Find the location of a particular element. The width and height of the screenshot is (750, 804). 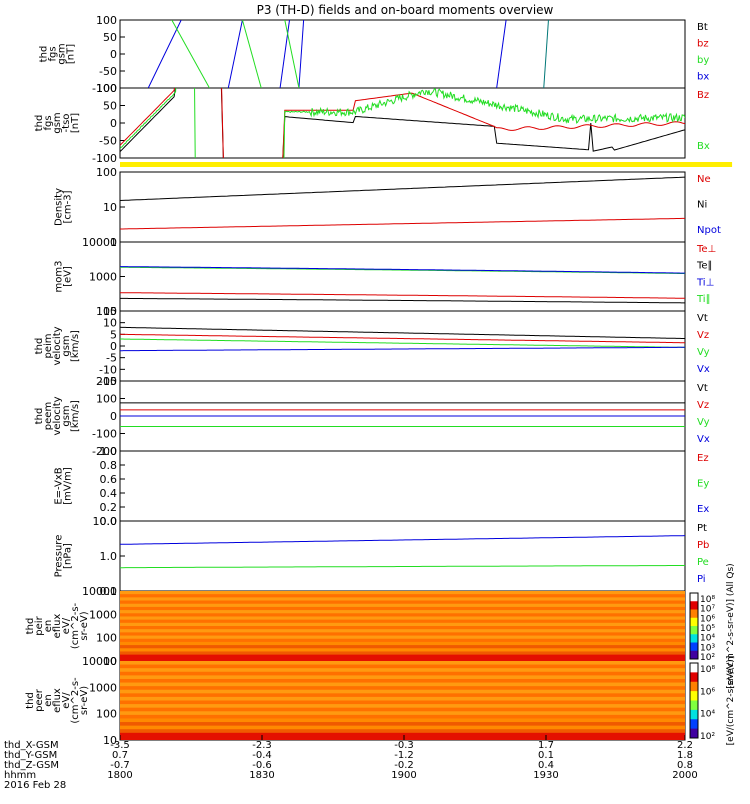

colorbar-label: [eV/(cm^2-s-sr-eV)] (All Qs) is located at coordinates (731, 625).